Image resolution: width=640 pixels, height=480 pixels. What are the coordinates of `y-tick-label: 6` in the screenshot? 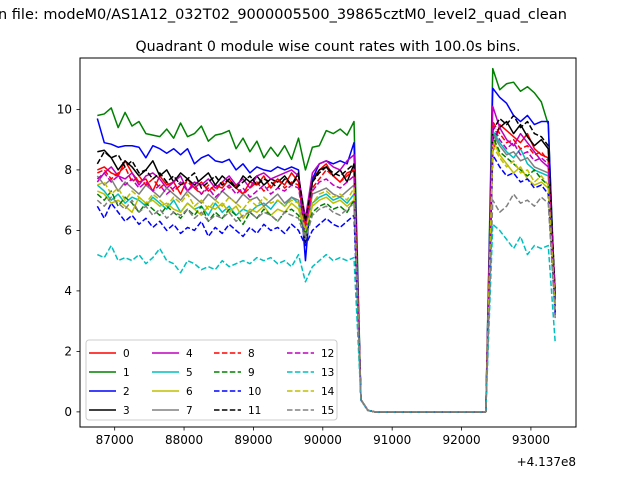 It's located at (68, 231).